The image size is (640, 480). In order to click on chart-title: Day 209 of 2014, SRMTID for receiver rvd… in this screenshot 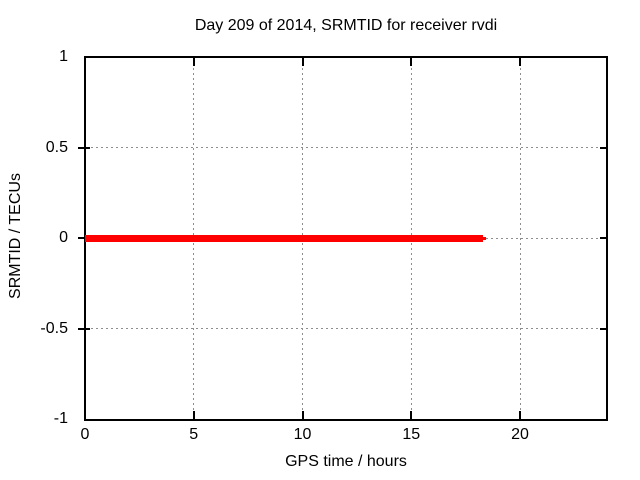, I will do `click(346, 25)`.